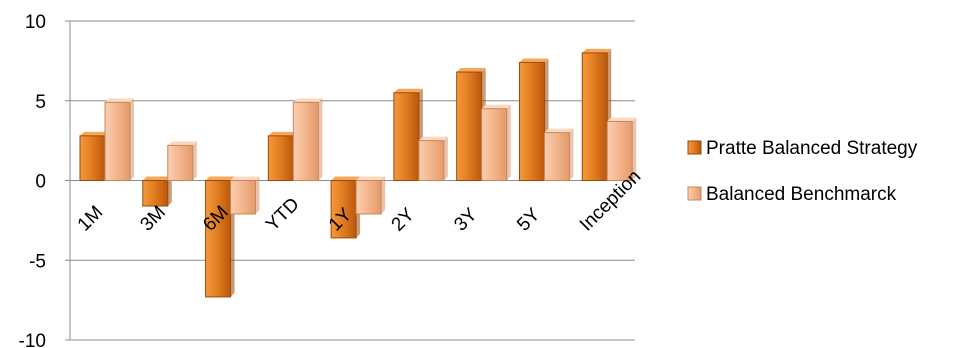  What do you see at coordinates (32, 180) in the screenshot?
I see `y-axis-tick-labels: 10 5 0 -5 -10` at bounding box center [32, 180].